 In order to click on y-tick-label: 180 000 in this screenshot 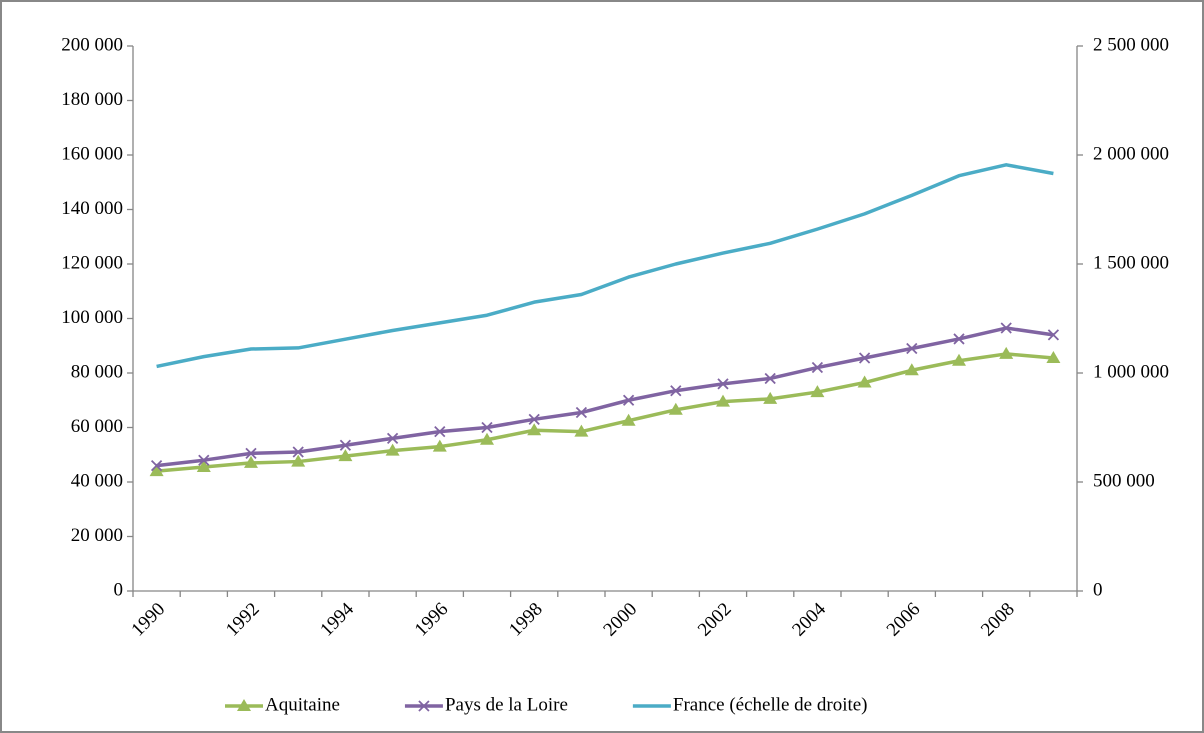, I will do `click(92, 99)`.